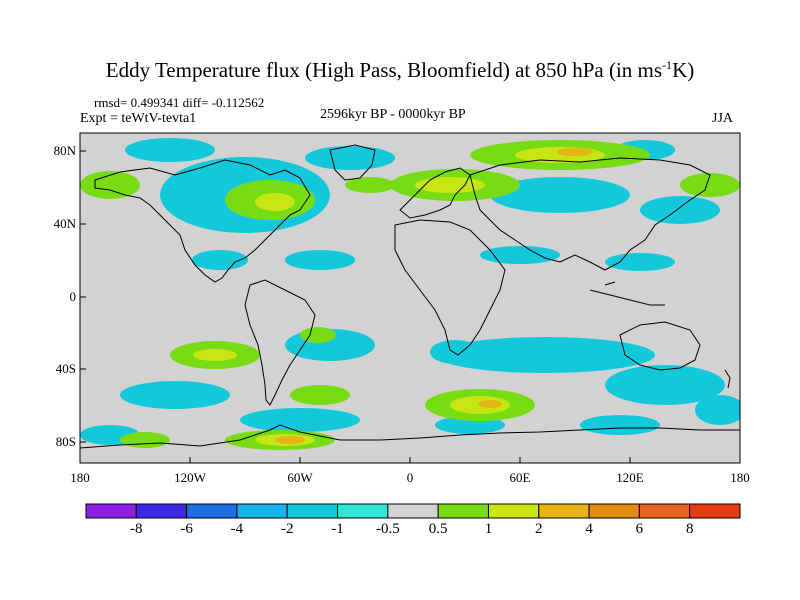 This screenshot has height=600, width=800. I want to click on colorbar-label: -6, so click(186, 529).